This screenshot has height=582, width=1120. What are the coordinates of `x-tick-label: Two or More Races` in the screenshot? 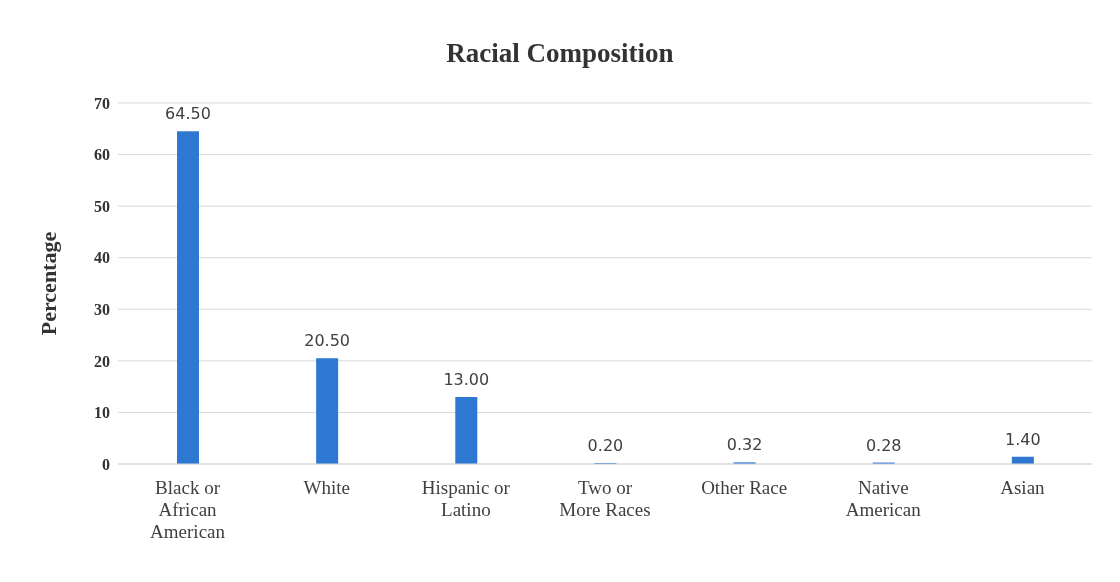 It's located at (605, 498).